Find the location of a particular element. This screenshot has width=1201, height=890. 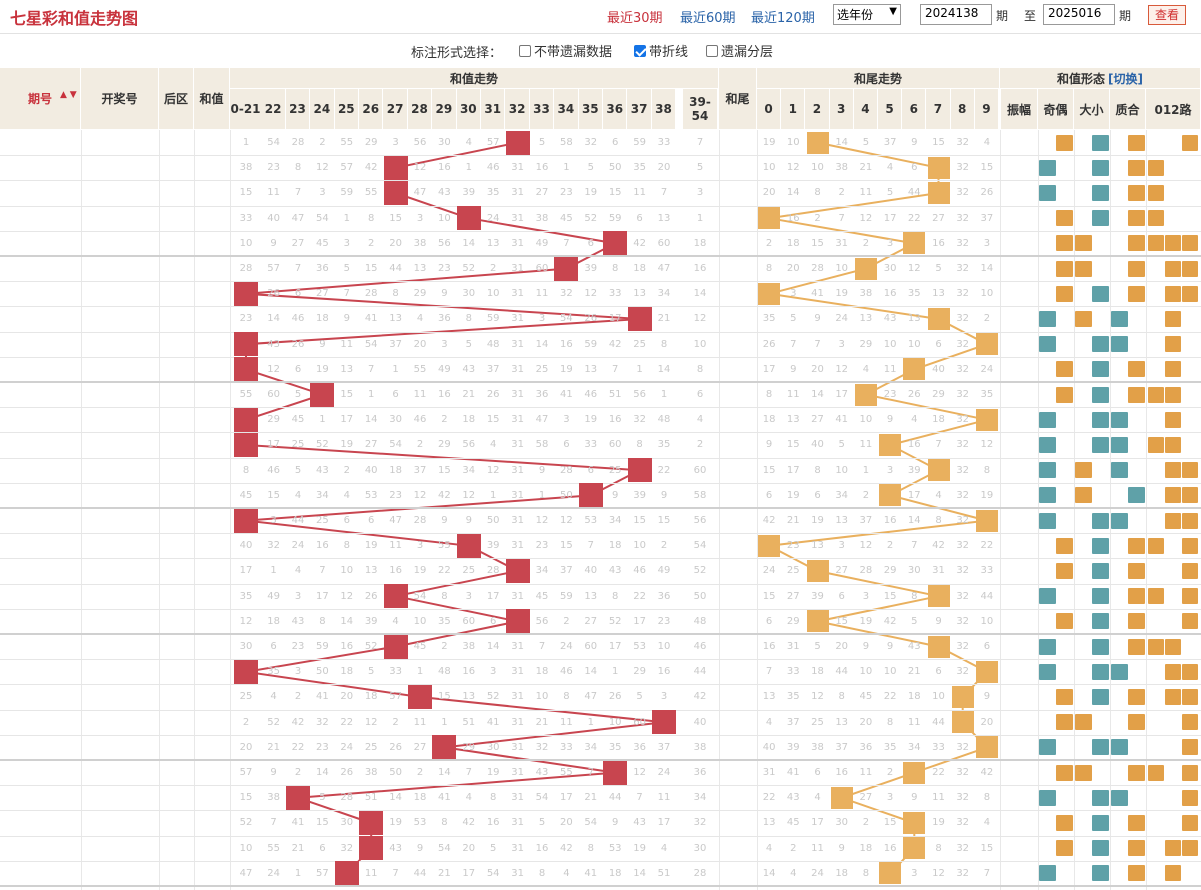

sum-miss-cell: 29 is located at coordinates (420, 294).